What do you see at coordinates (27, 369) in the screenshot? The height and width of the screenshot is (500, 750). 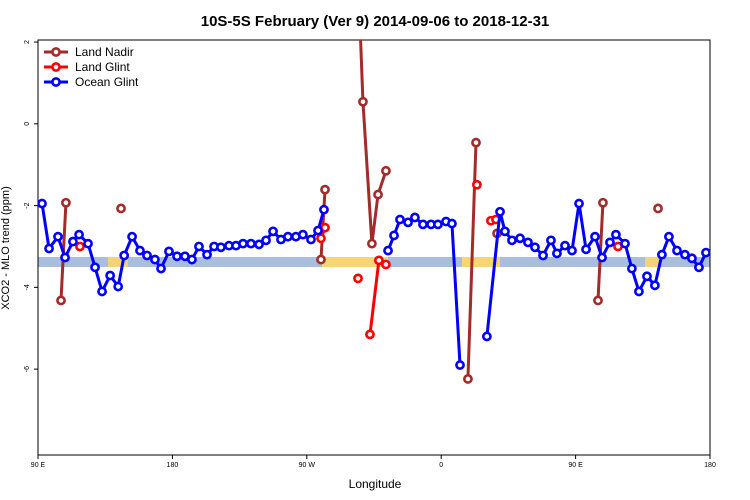 I see `y-tick-label: -6` at bounding box center [27, 369].